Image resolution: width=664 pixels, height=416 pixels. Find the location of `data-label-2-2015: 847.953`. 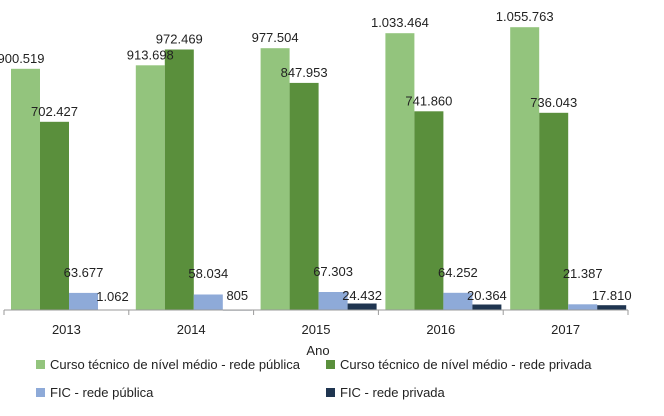

data-label-2-2015: 847.953 is located at coordinates (304, 72).